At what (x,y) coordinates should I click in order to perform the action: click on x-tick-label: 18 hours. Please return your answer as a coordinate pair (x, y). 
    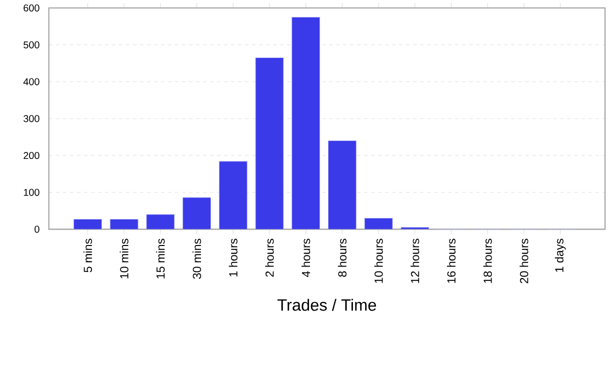
    Looking at the image, I should click on (487, 260).